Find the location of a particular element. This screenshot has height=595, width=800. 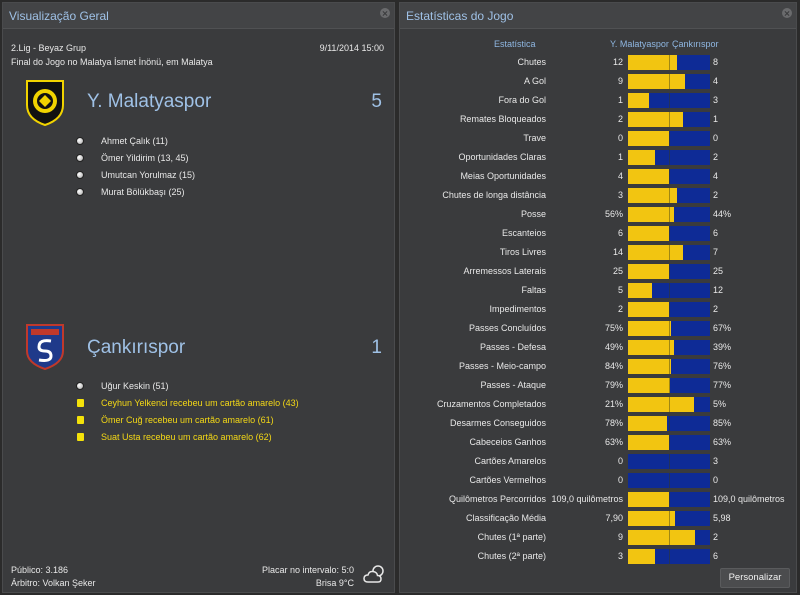

goal-event: Ömer Yildirim (13, 45) is located at coordinates (131, 158).